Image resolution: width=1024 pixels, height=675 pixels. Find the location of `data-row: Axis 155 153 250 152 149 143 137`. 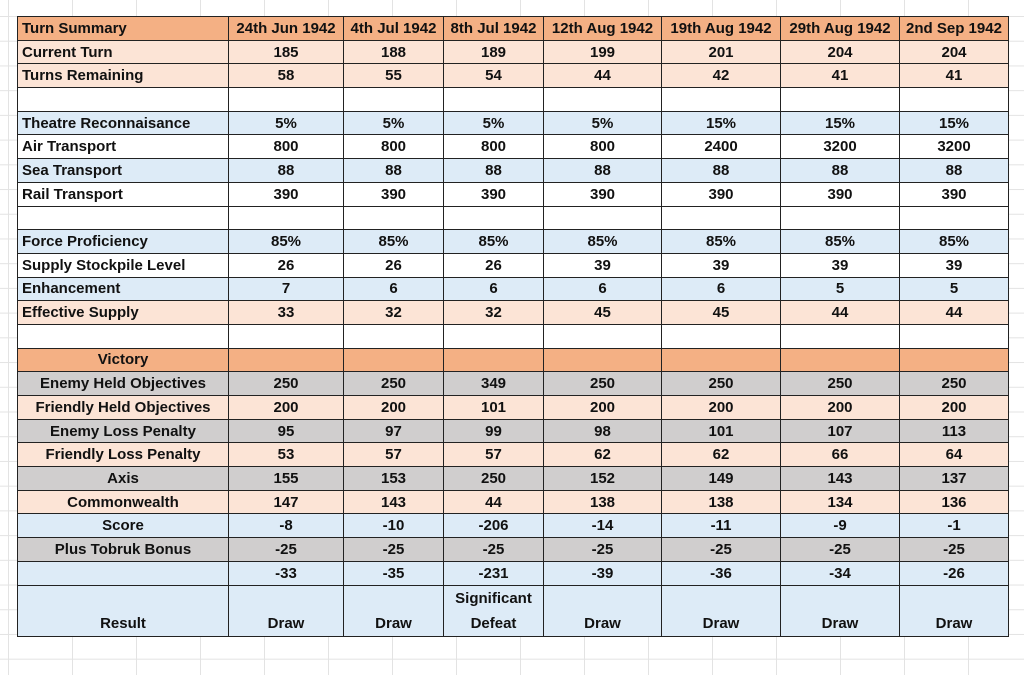

data-row: Axis 155 153 250 152 149 143 137 is located at coordinates (513, 478).